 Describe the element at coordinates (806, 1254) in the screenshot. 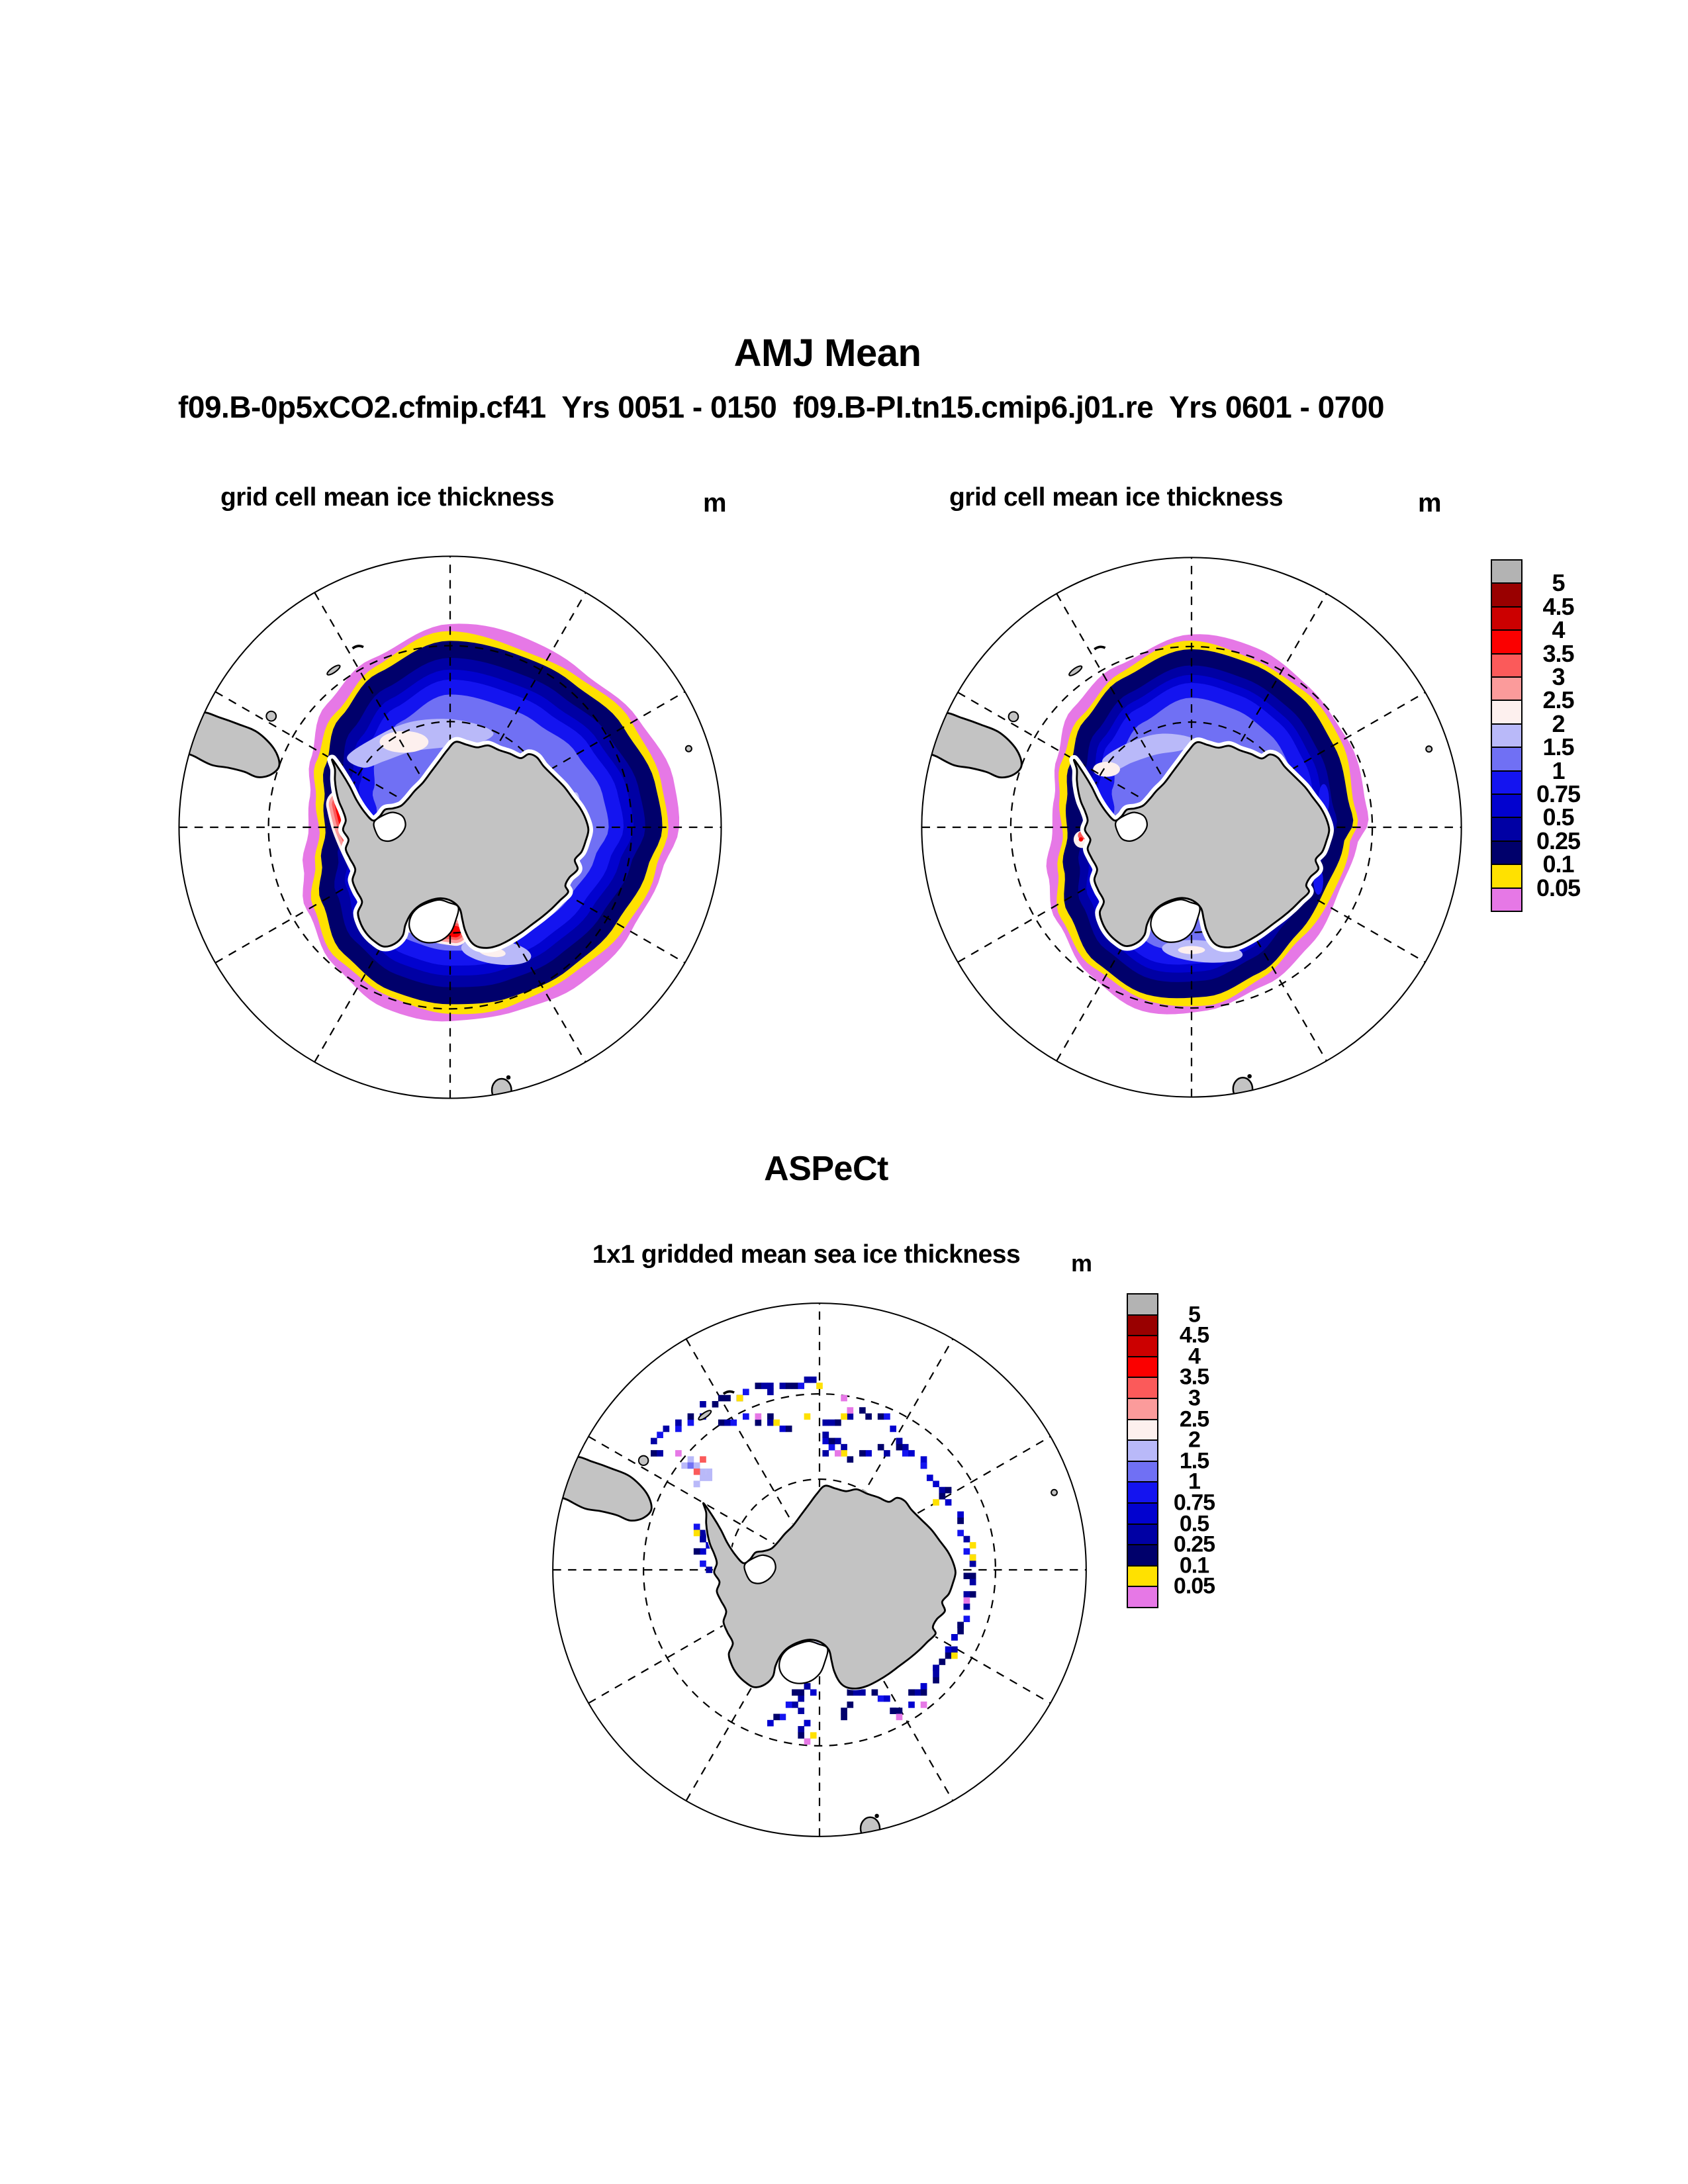

I see `panel-title-bottom: 1x1 gridded mean sea ice thickness` at that location.